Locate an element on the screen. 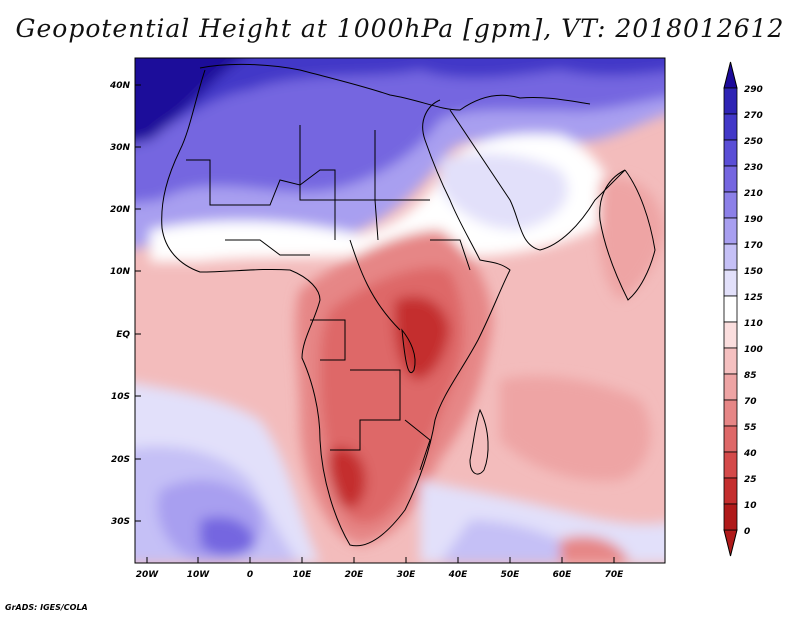 The image size is (800, 618). lon-label: 60E is located at coordinates (563, 575).